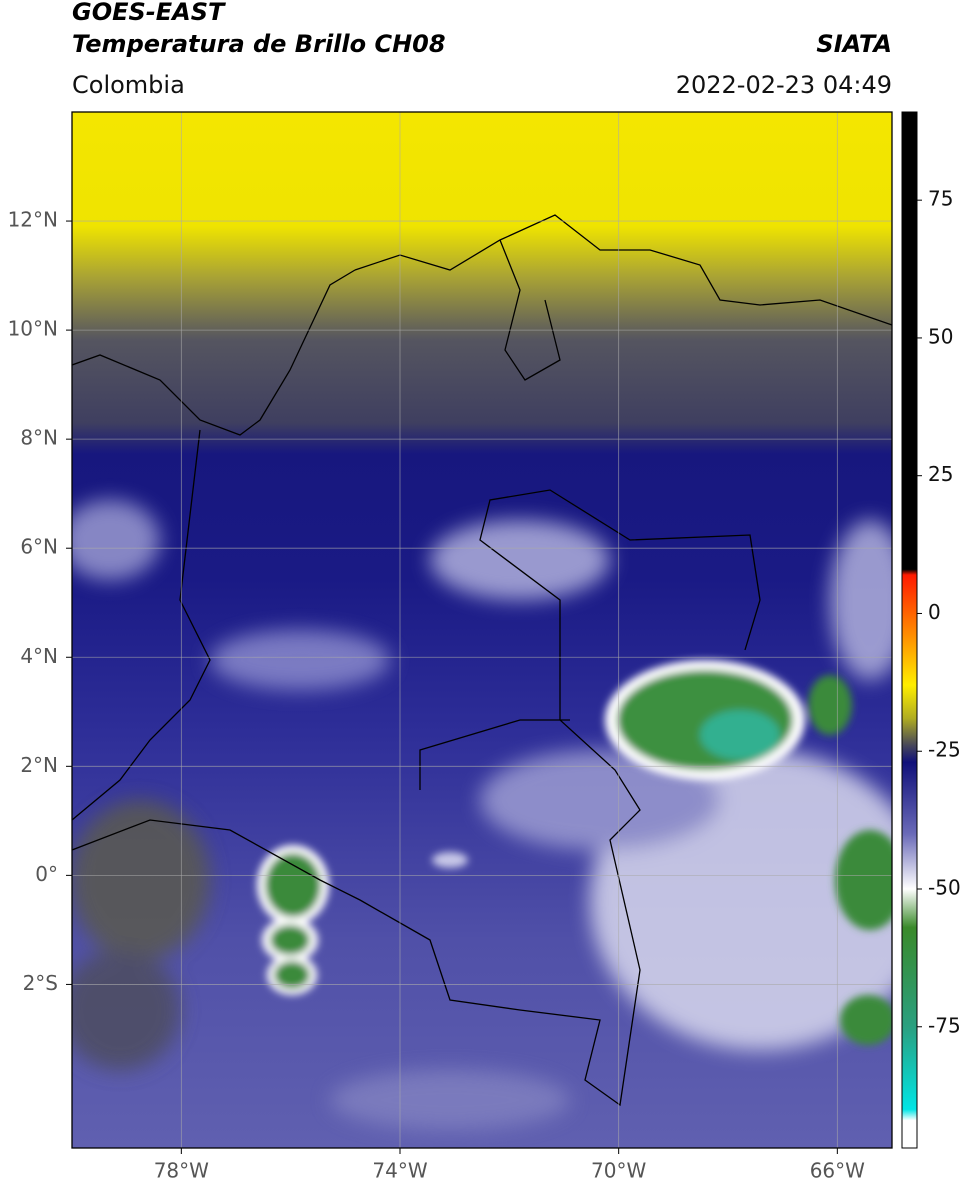 This screenshot has width=966, height=1194. I want to click on colorbar-tick-label: 75, so click(940, 199).